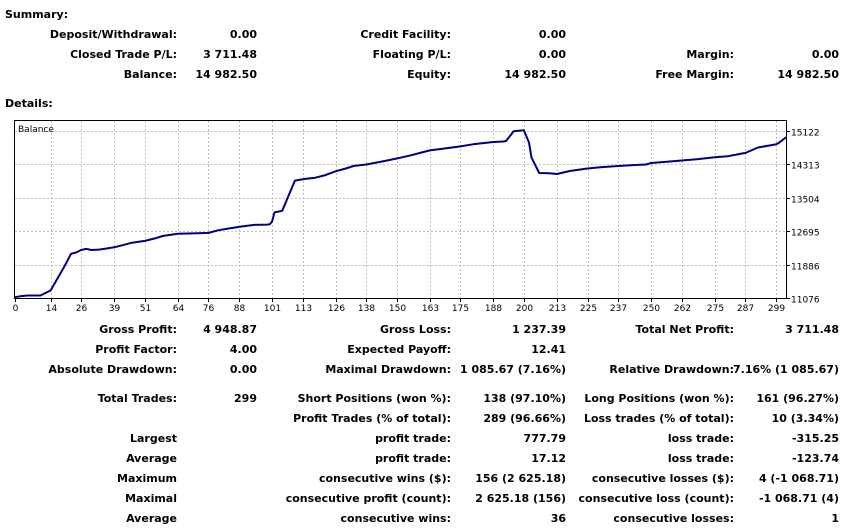 The height and width of the screenshot is (530, 849). What do you see at coordinates (413, 458) in the screenshot?
I see `average-profit-label: profit trade:` at bounding box center [413, 458].